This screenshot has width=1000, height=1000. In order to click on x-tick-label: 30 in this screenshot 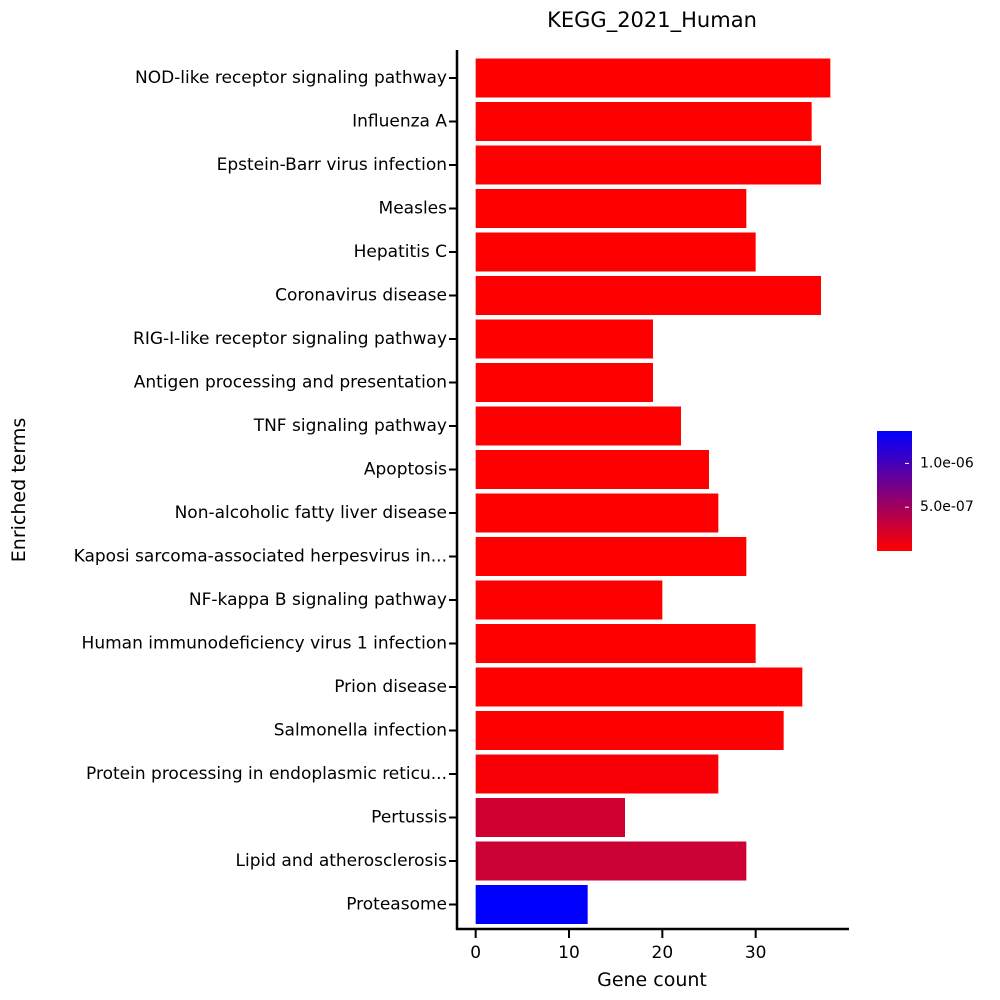, I will do `click(756, 953)`.